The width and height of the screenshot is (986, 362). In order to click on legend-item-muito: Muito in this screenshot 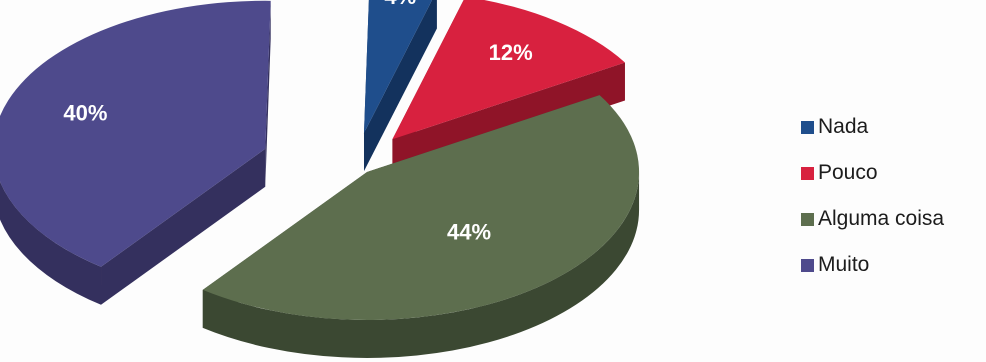, I will do `click(893, 264)`.